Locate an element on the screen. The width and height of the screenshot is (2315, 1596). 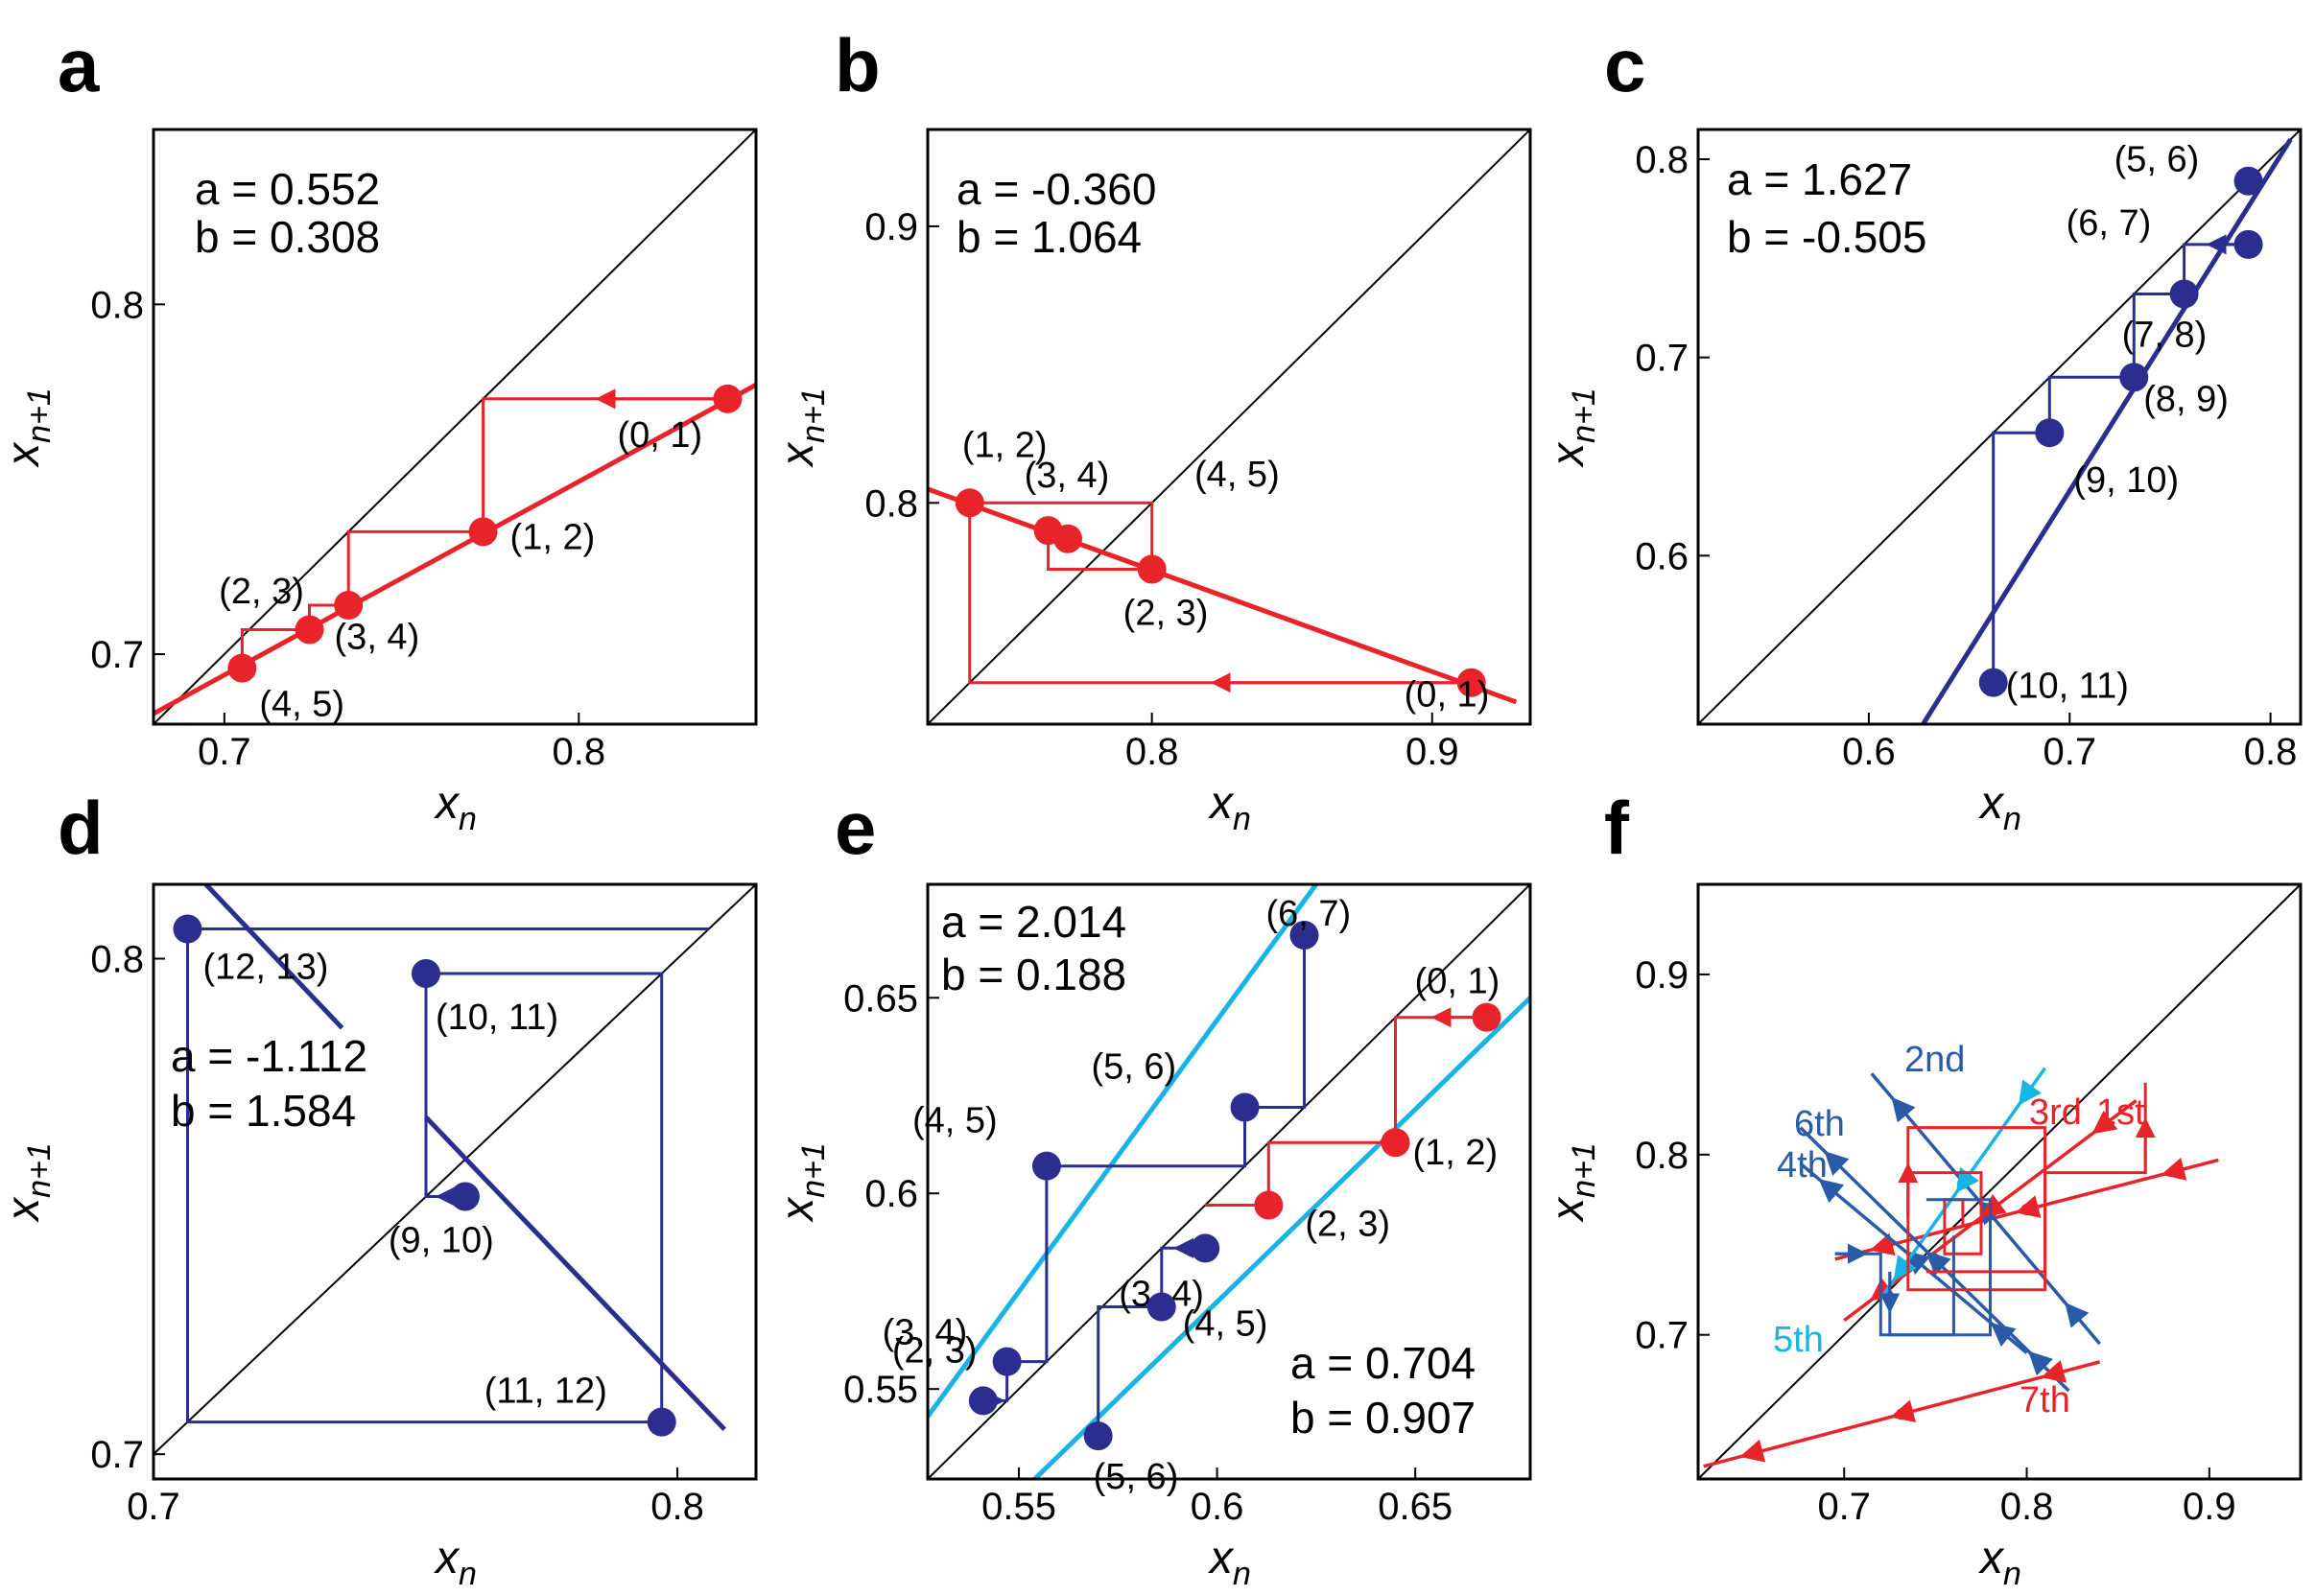
iteration-label: 6th is located at coordinates (1819, 1124).